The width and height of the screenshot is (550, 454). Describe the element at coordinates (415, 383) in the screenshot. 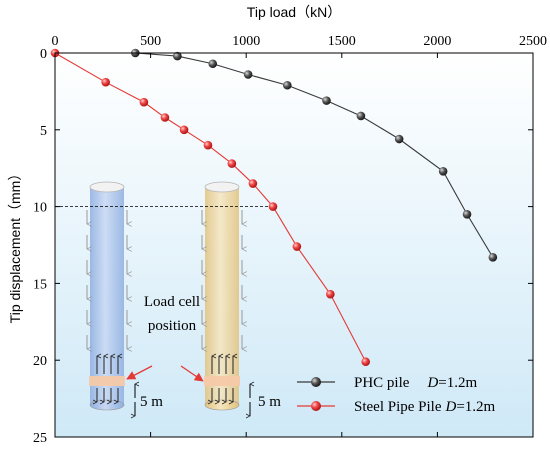

I see `legend-label-phc: PHC pile D=1.2m` at that location.